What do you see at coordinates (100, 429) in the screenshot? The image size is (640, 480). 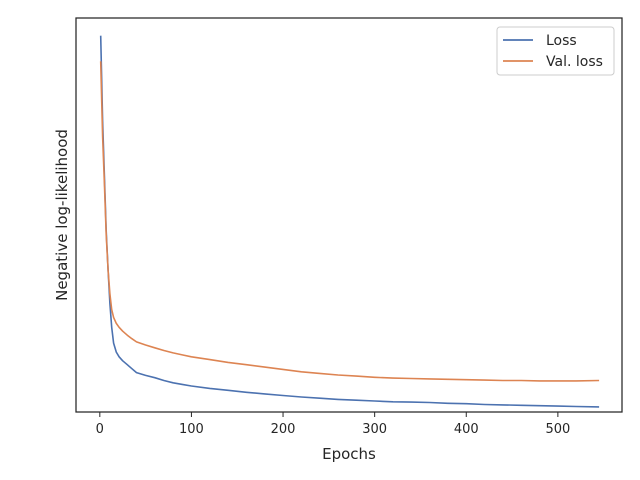 I see `x-tick-label: 0` at bounding box center [100, 429].